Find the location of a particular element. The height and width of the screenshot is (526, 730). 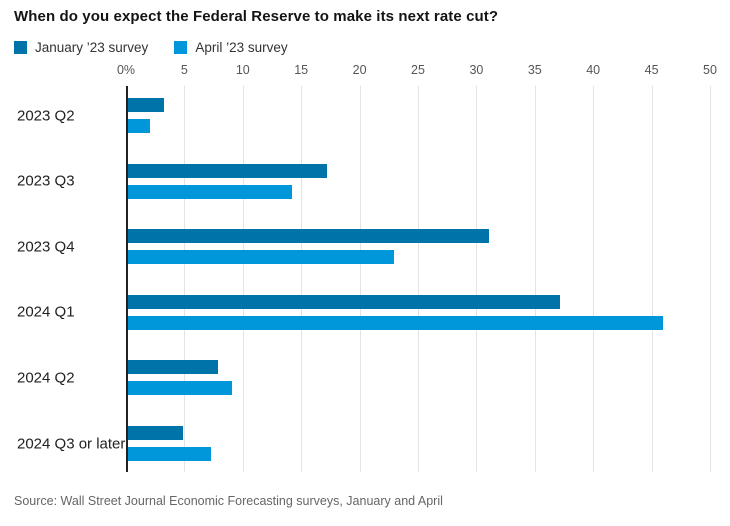

legend-label-april: April ’23 survey is located at coordinates (241, 47).